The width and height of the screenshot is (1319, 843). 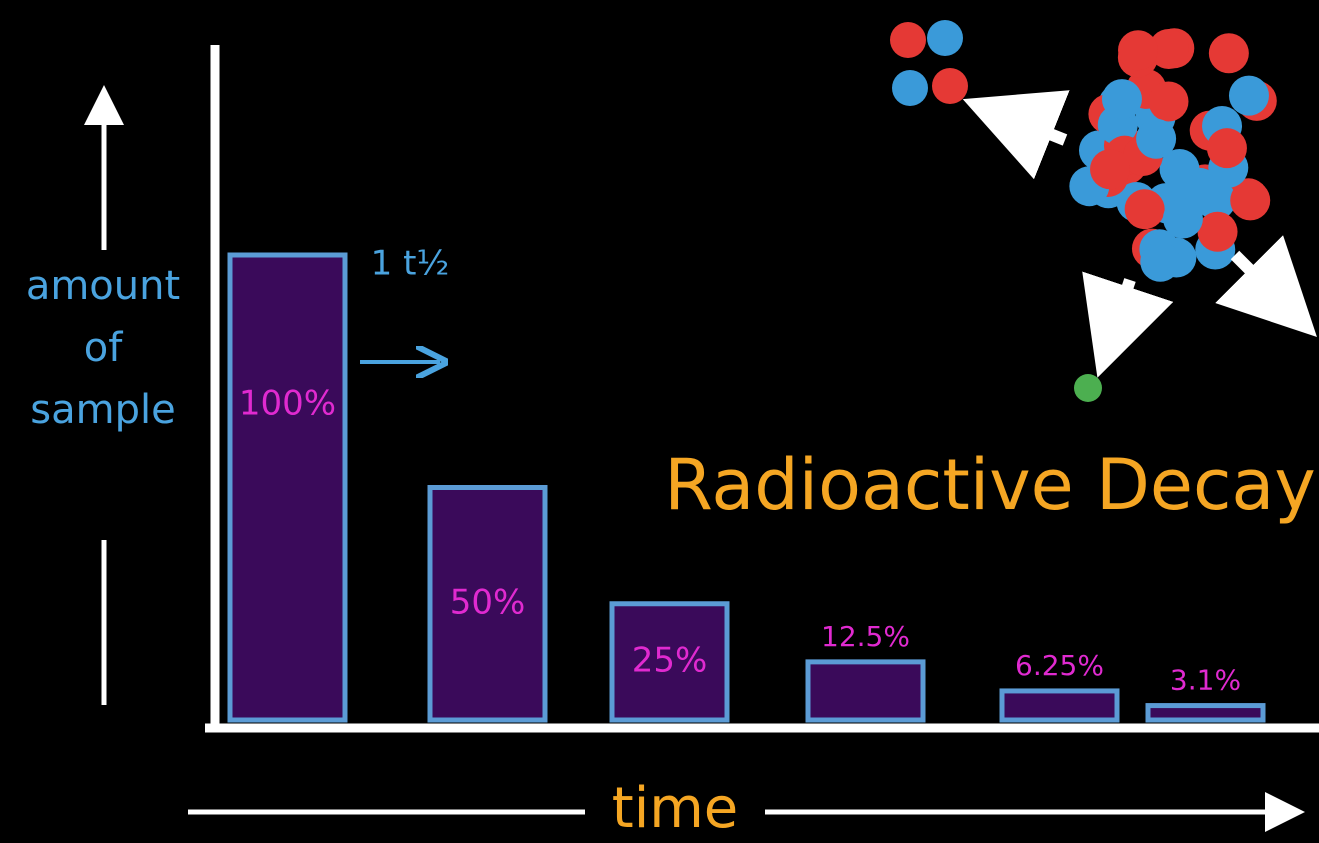 I want to click on y-label: amount of sample, so click(x=103, y=348).